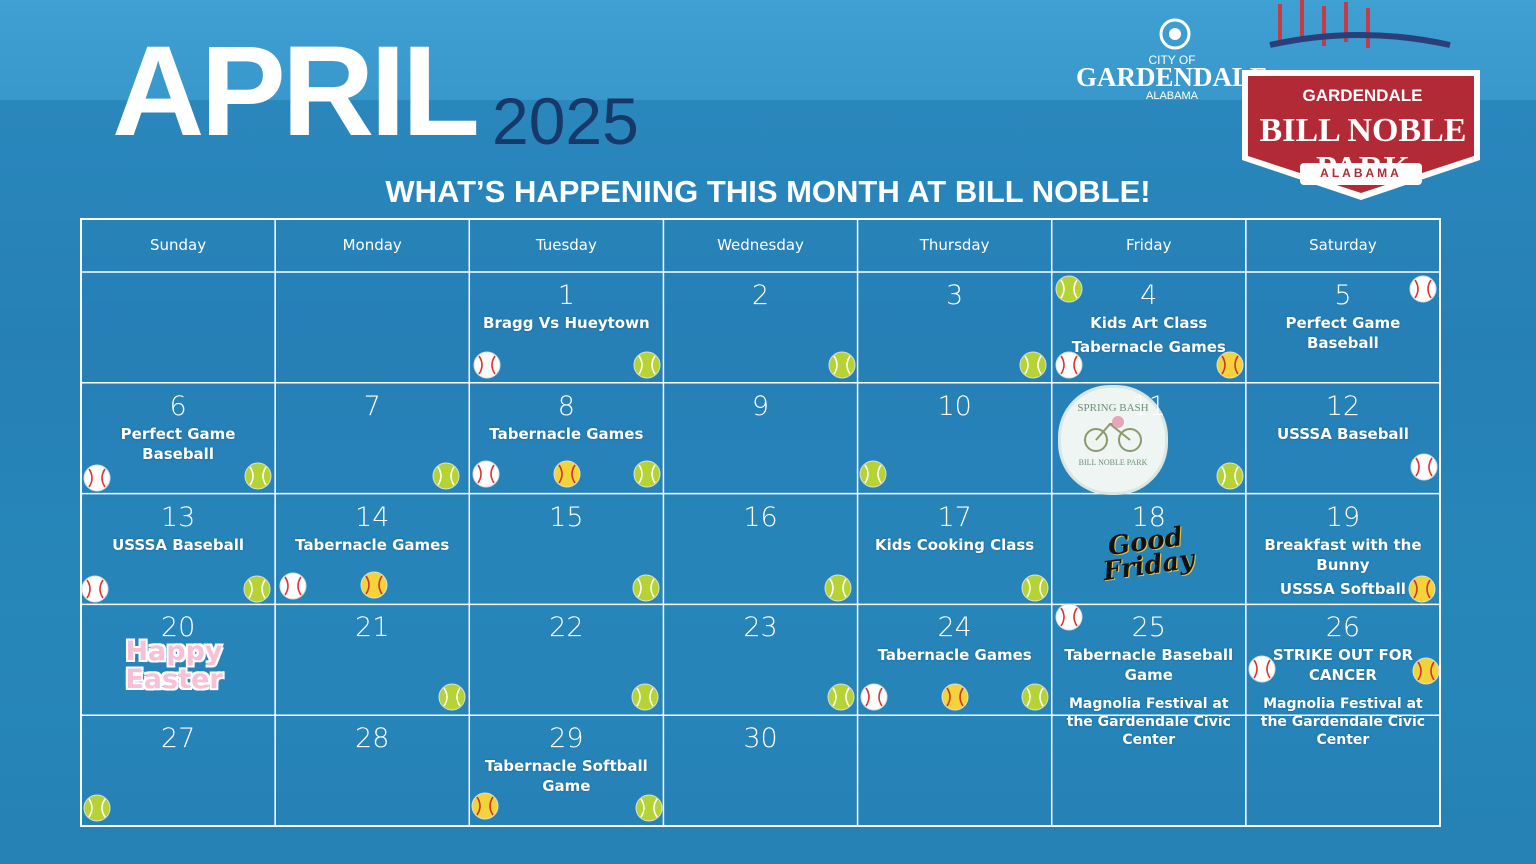 This screenshot has width=1536, height=864. What do you see at coordinates (566, 776) in the screenshot?
I see `event: Tabernacle Softball Game` at bounding box center [566, 776].